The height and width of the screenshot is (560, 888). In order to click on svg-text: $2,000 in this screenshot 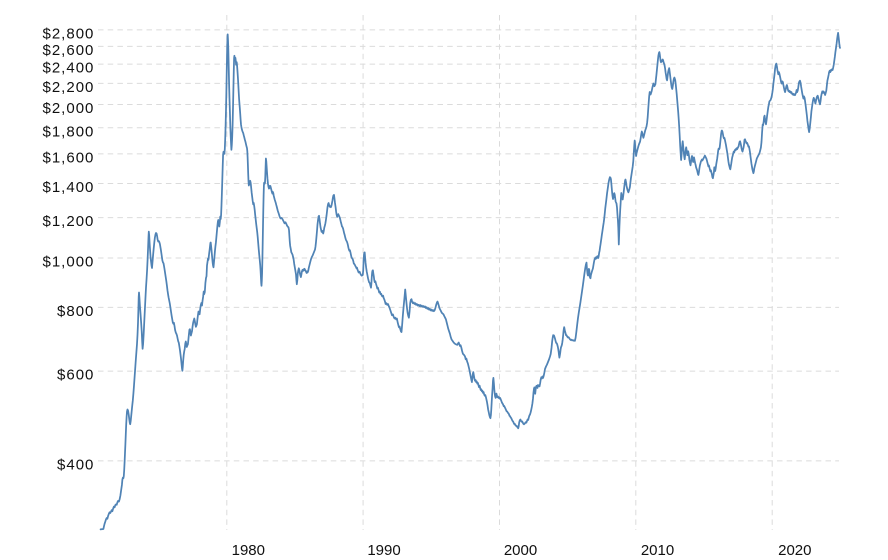, I will do `click(69, 108)`.